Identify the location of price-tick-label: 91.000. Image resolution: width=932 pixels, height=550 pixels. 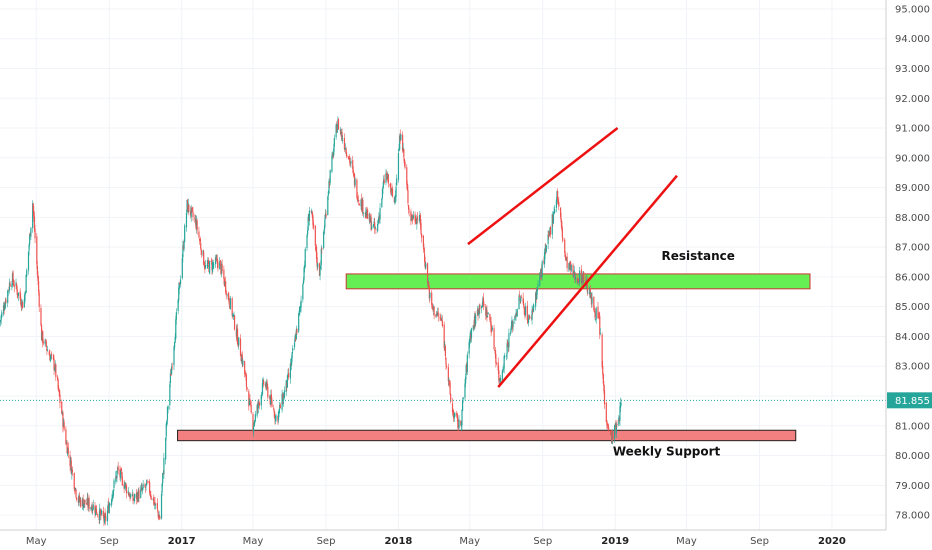
(912, 129).